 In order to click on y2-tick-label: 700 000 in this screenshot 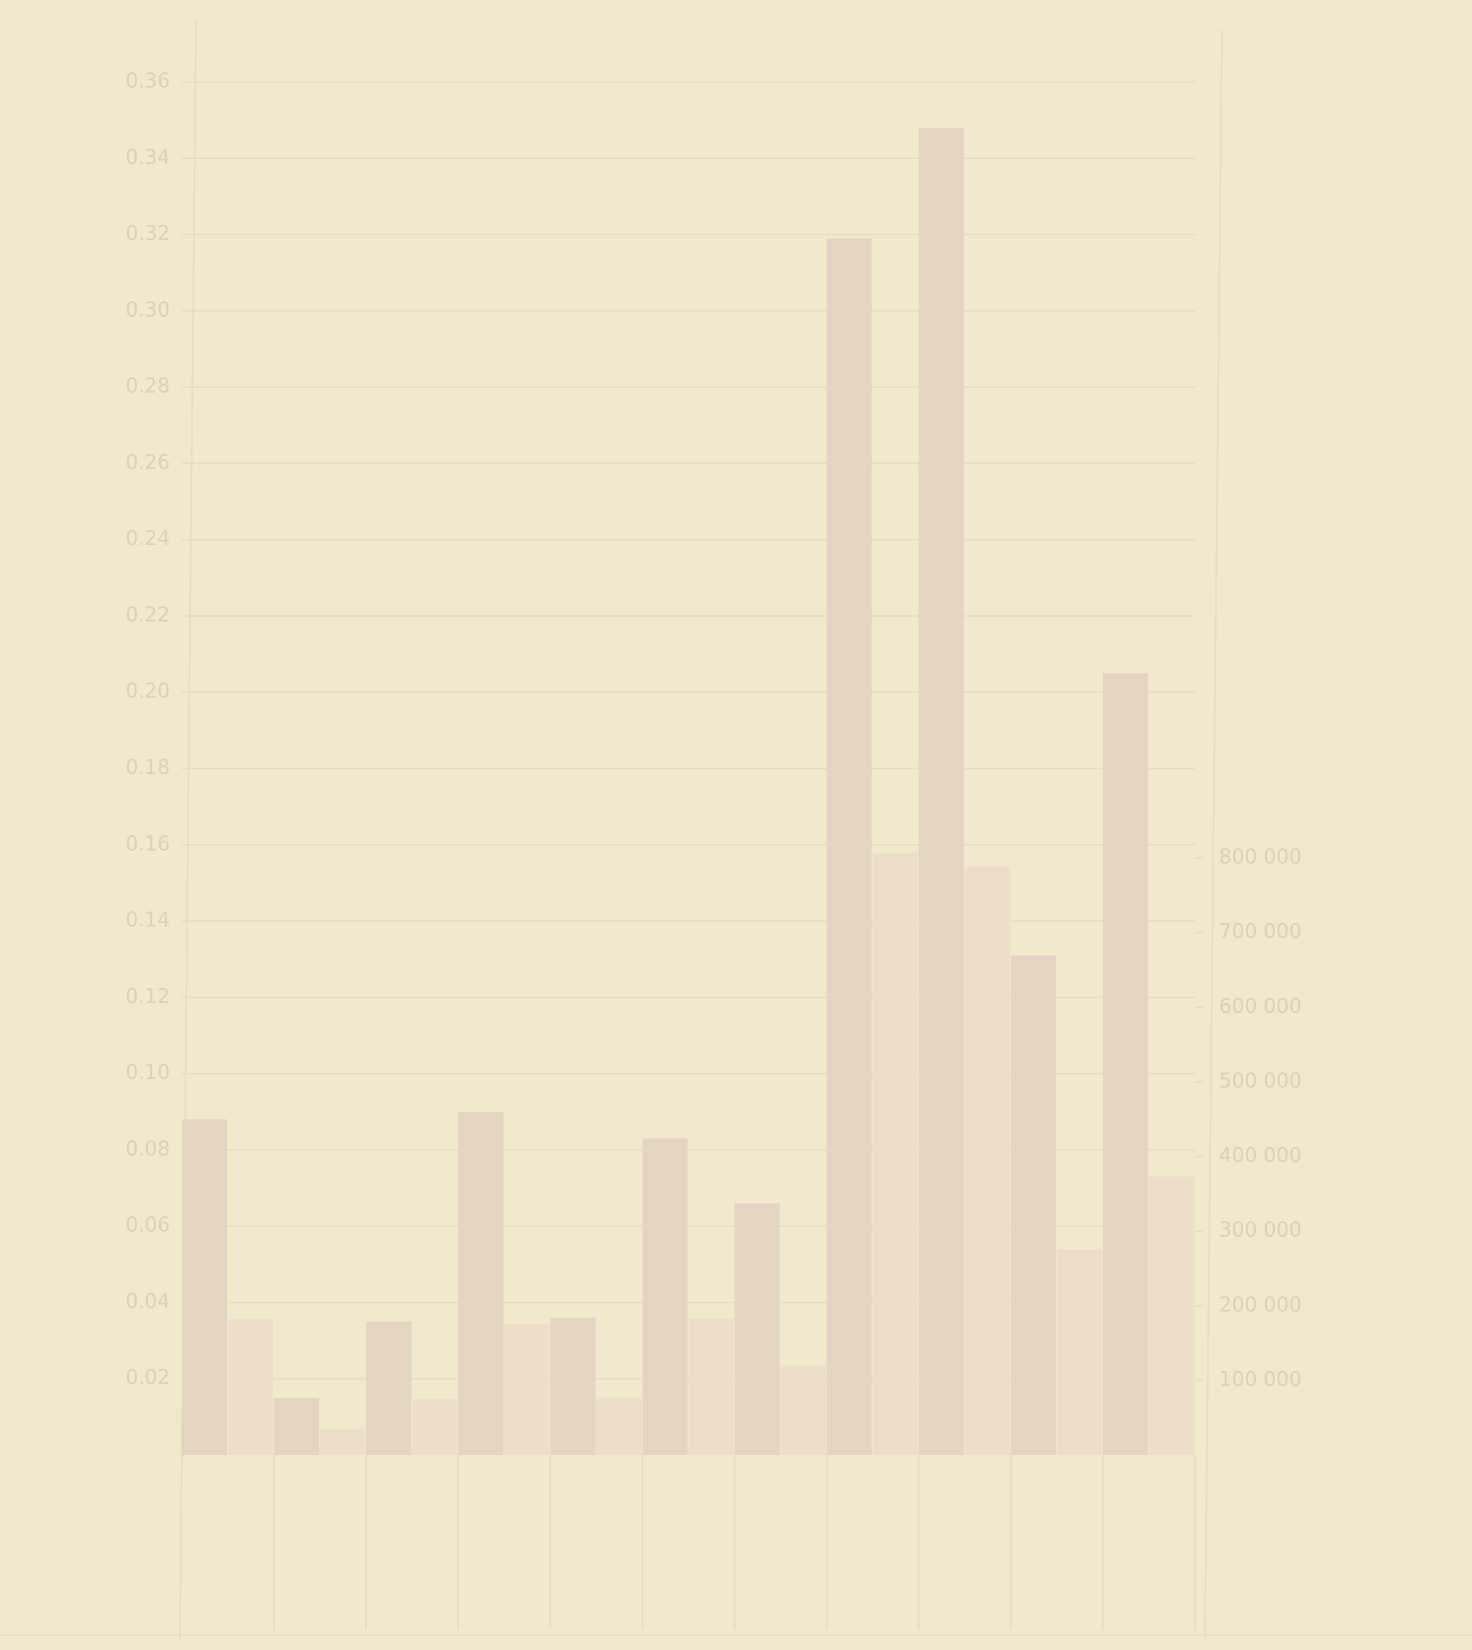, I will do `click(1260, 931)`.